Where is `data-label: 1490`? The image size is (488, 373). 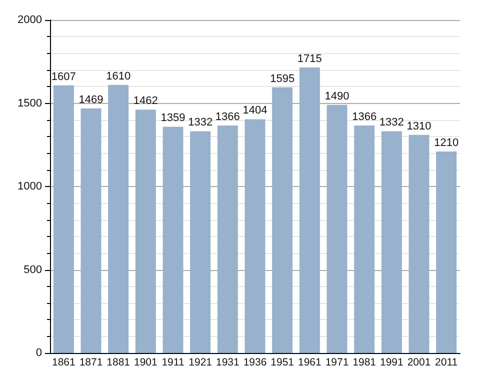
data-label: 1490 is located at coordinates (337, 96).